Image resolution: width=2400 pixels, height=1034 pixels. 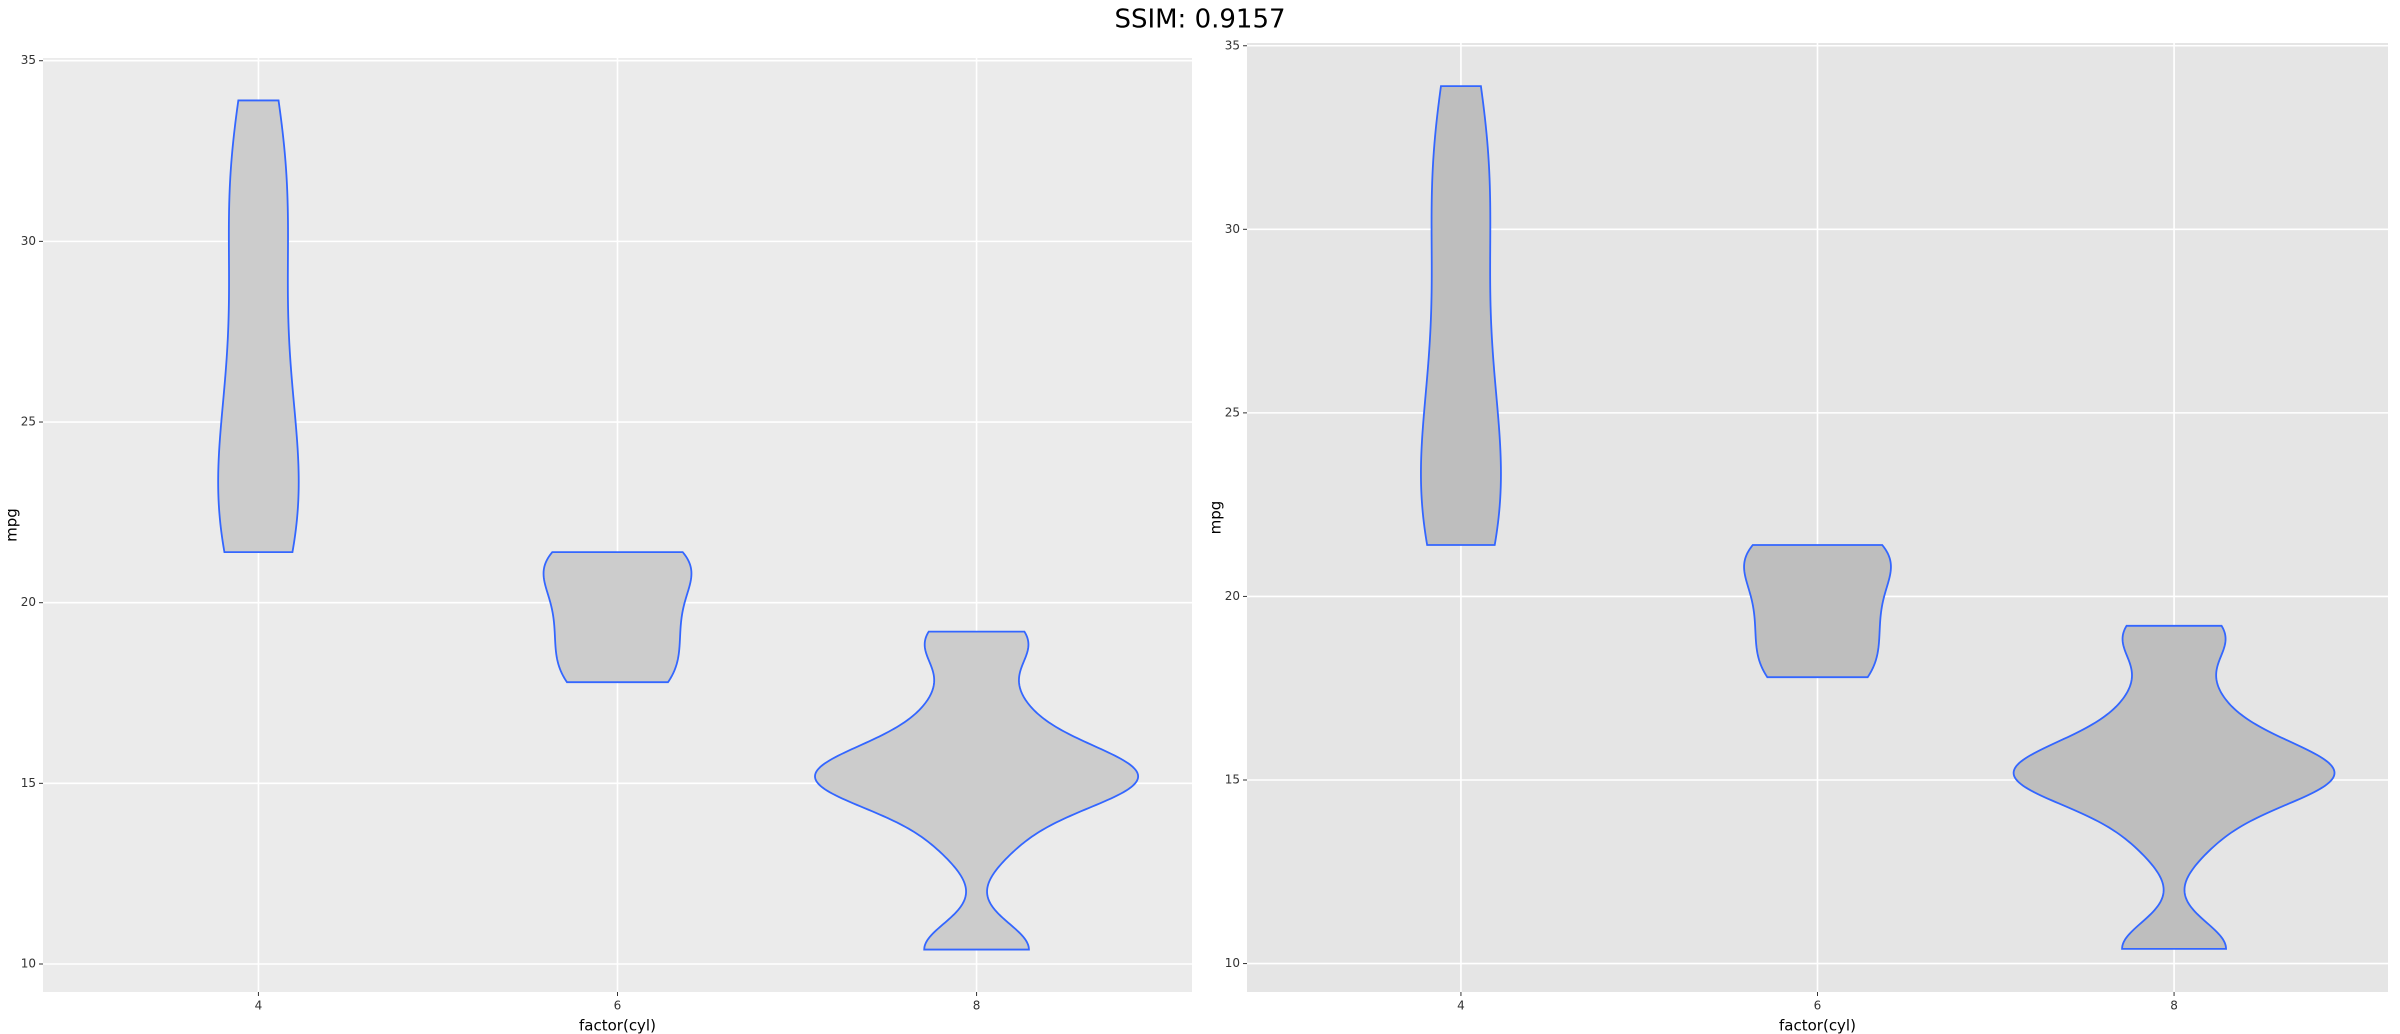 What do you see at coordinates (1199, 20) in the screenshot?
I see `page-title: SSIM: 0.9157` at bounding box center [1199, 20].